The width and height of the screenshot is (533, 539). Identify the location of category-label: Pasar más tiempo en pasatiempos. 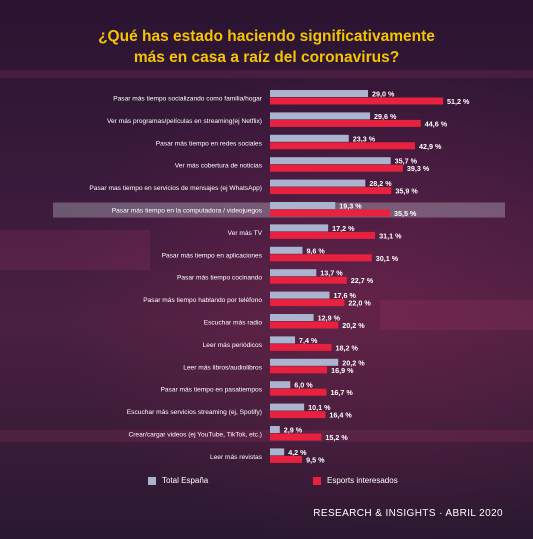
(211, 390).